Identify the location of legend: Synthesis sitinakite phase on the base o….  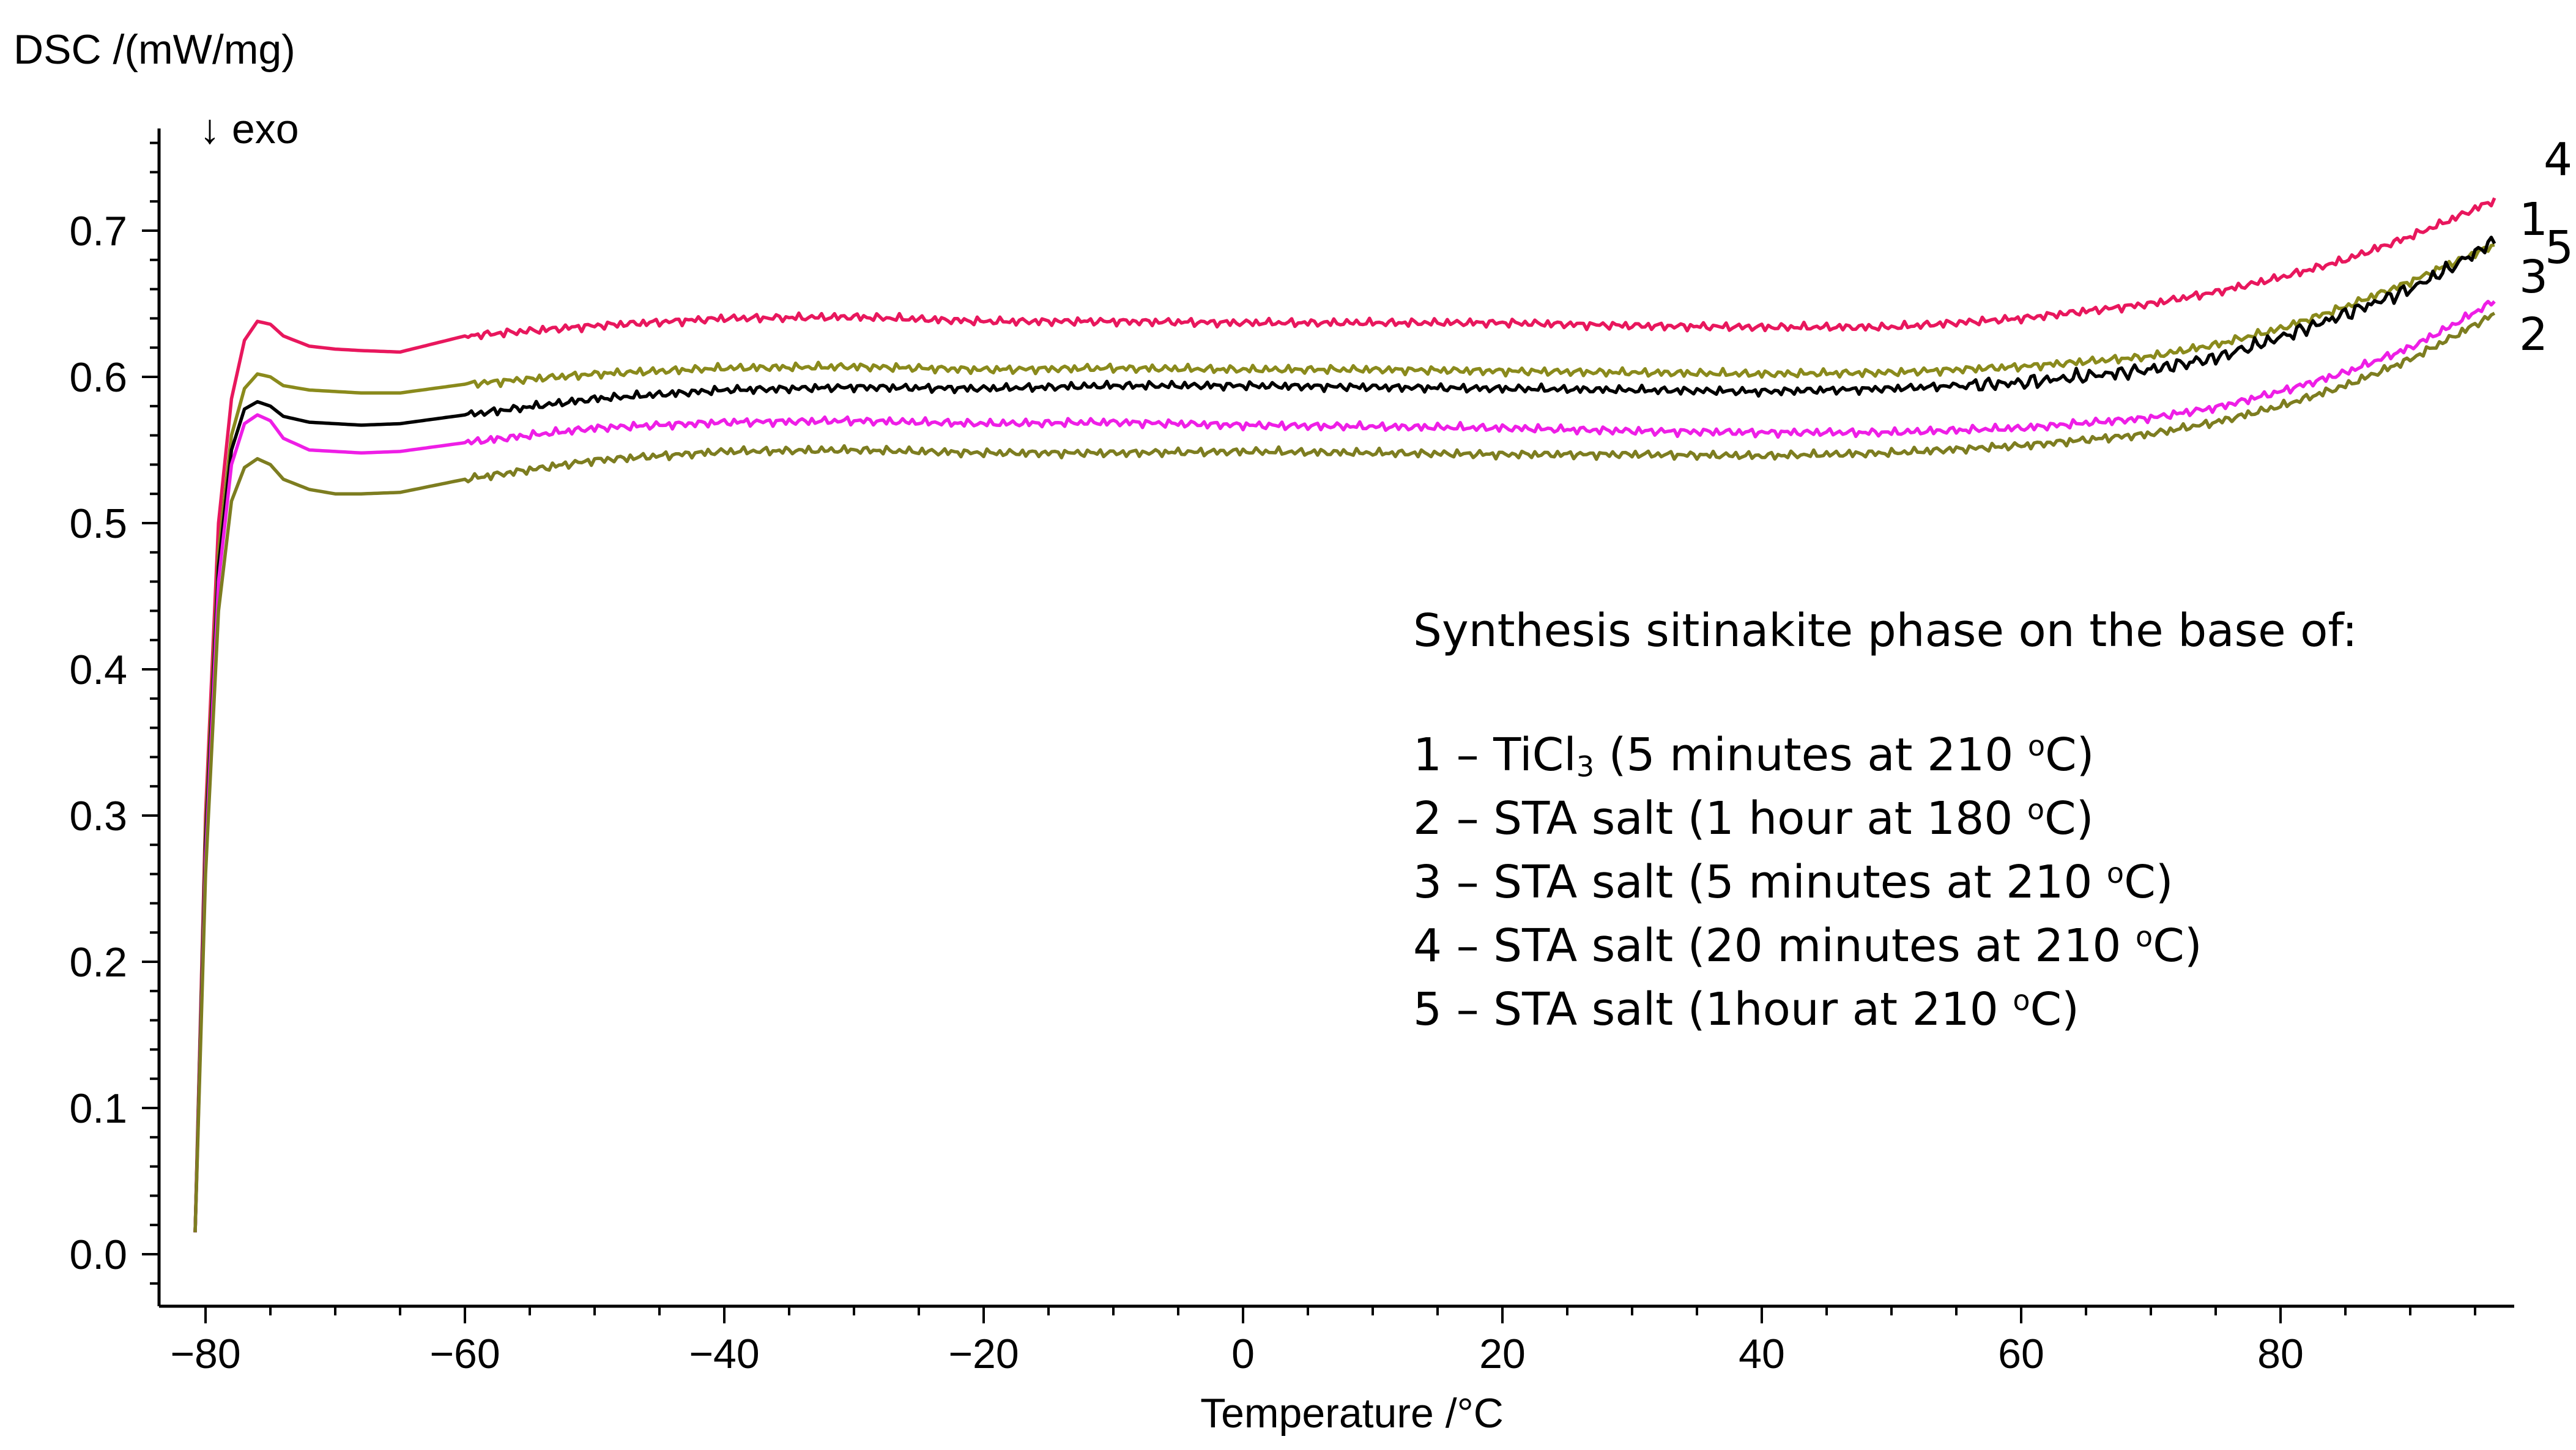
(1885, 820).